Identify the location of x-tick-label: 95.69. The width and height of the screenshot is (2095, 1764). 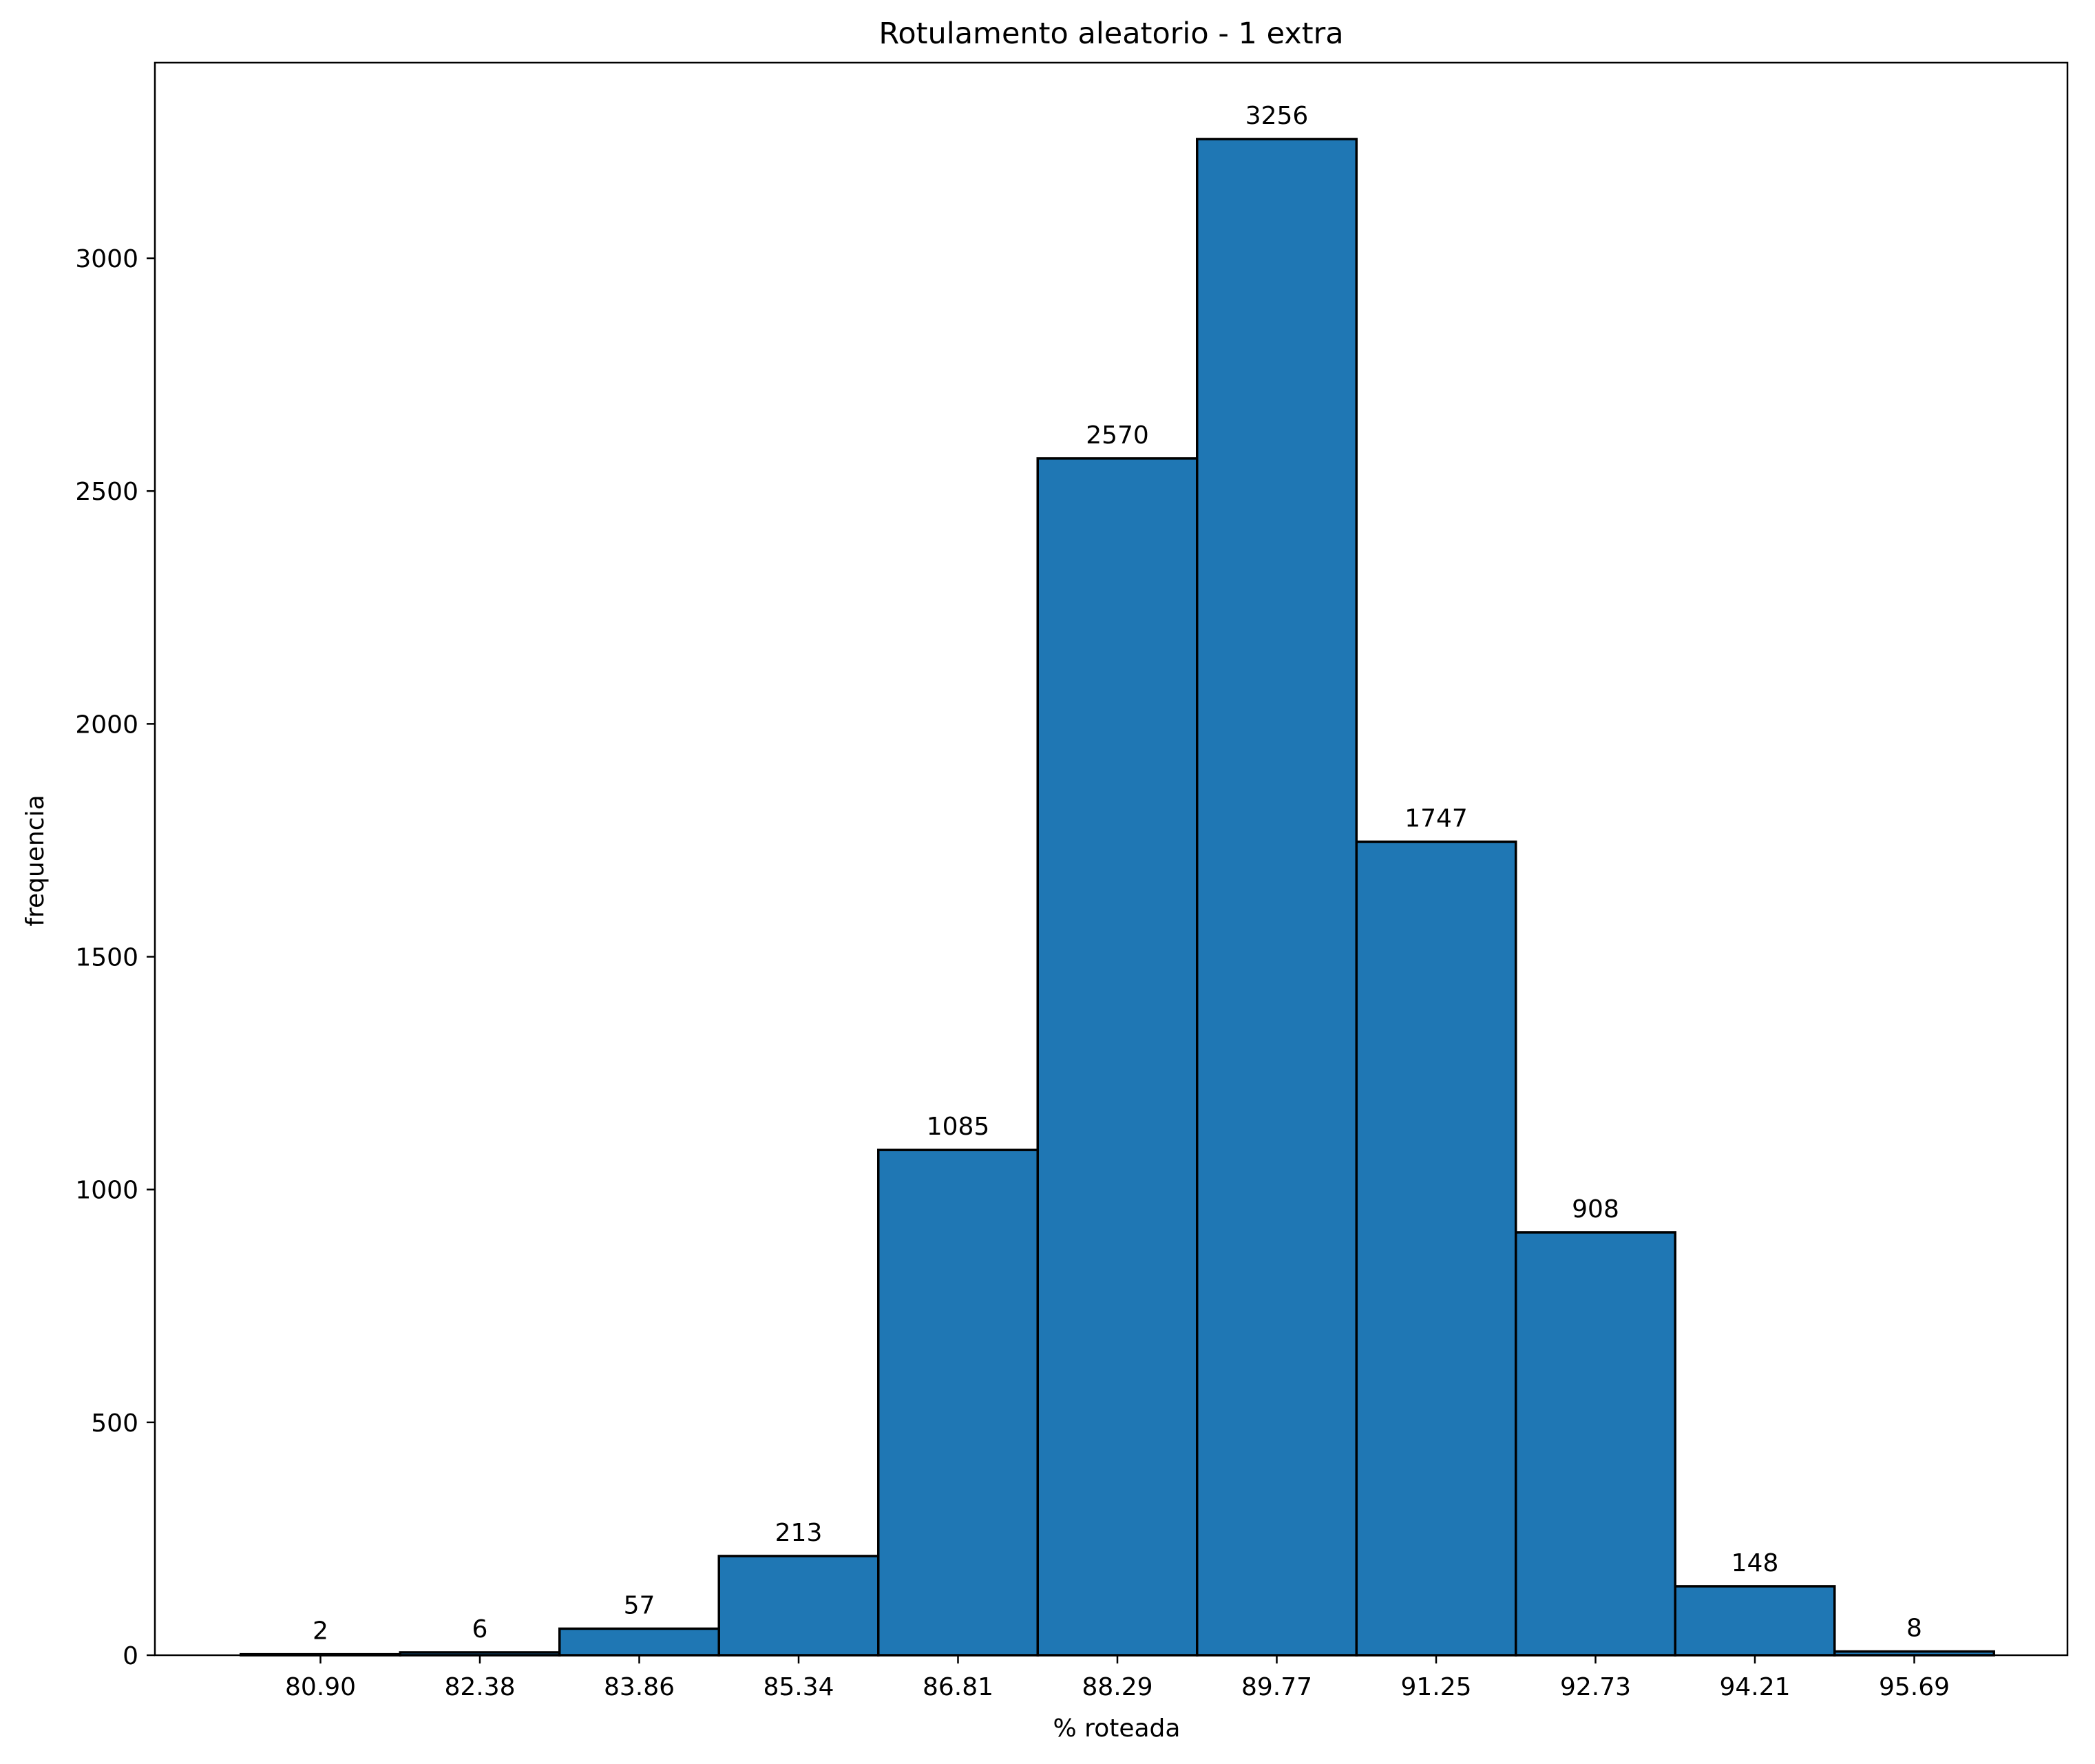
(1914, 1687).